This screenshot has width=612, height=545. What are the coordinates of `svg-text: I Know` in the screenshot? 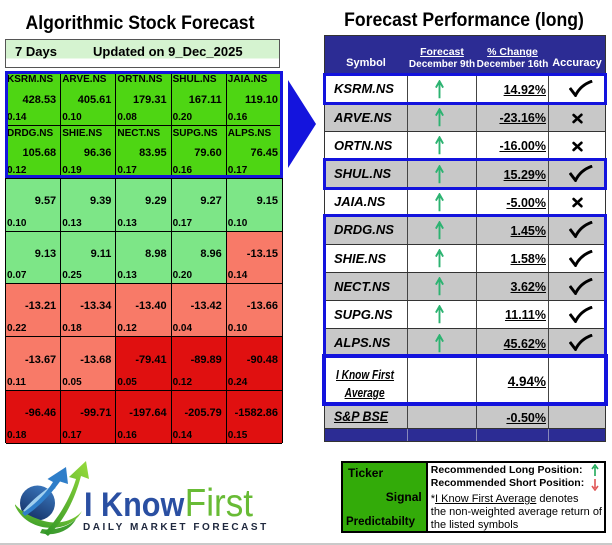 It's located at (134, 505).